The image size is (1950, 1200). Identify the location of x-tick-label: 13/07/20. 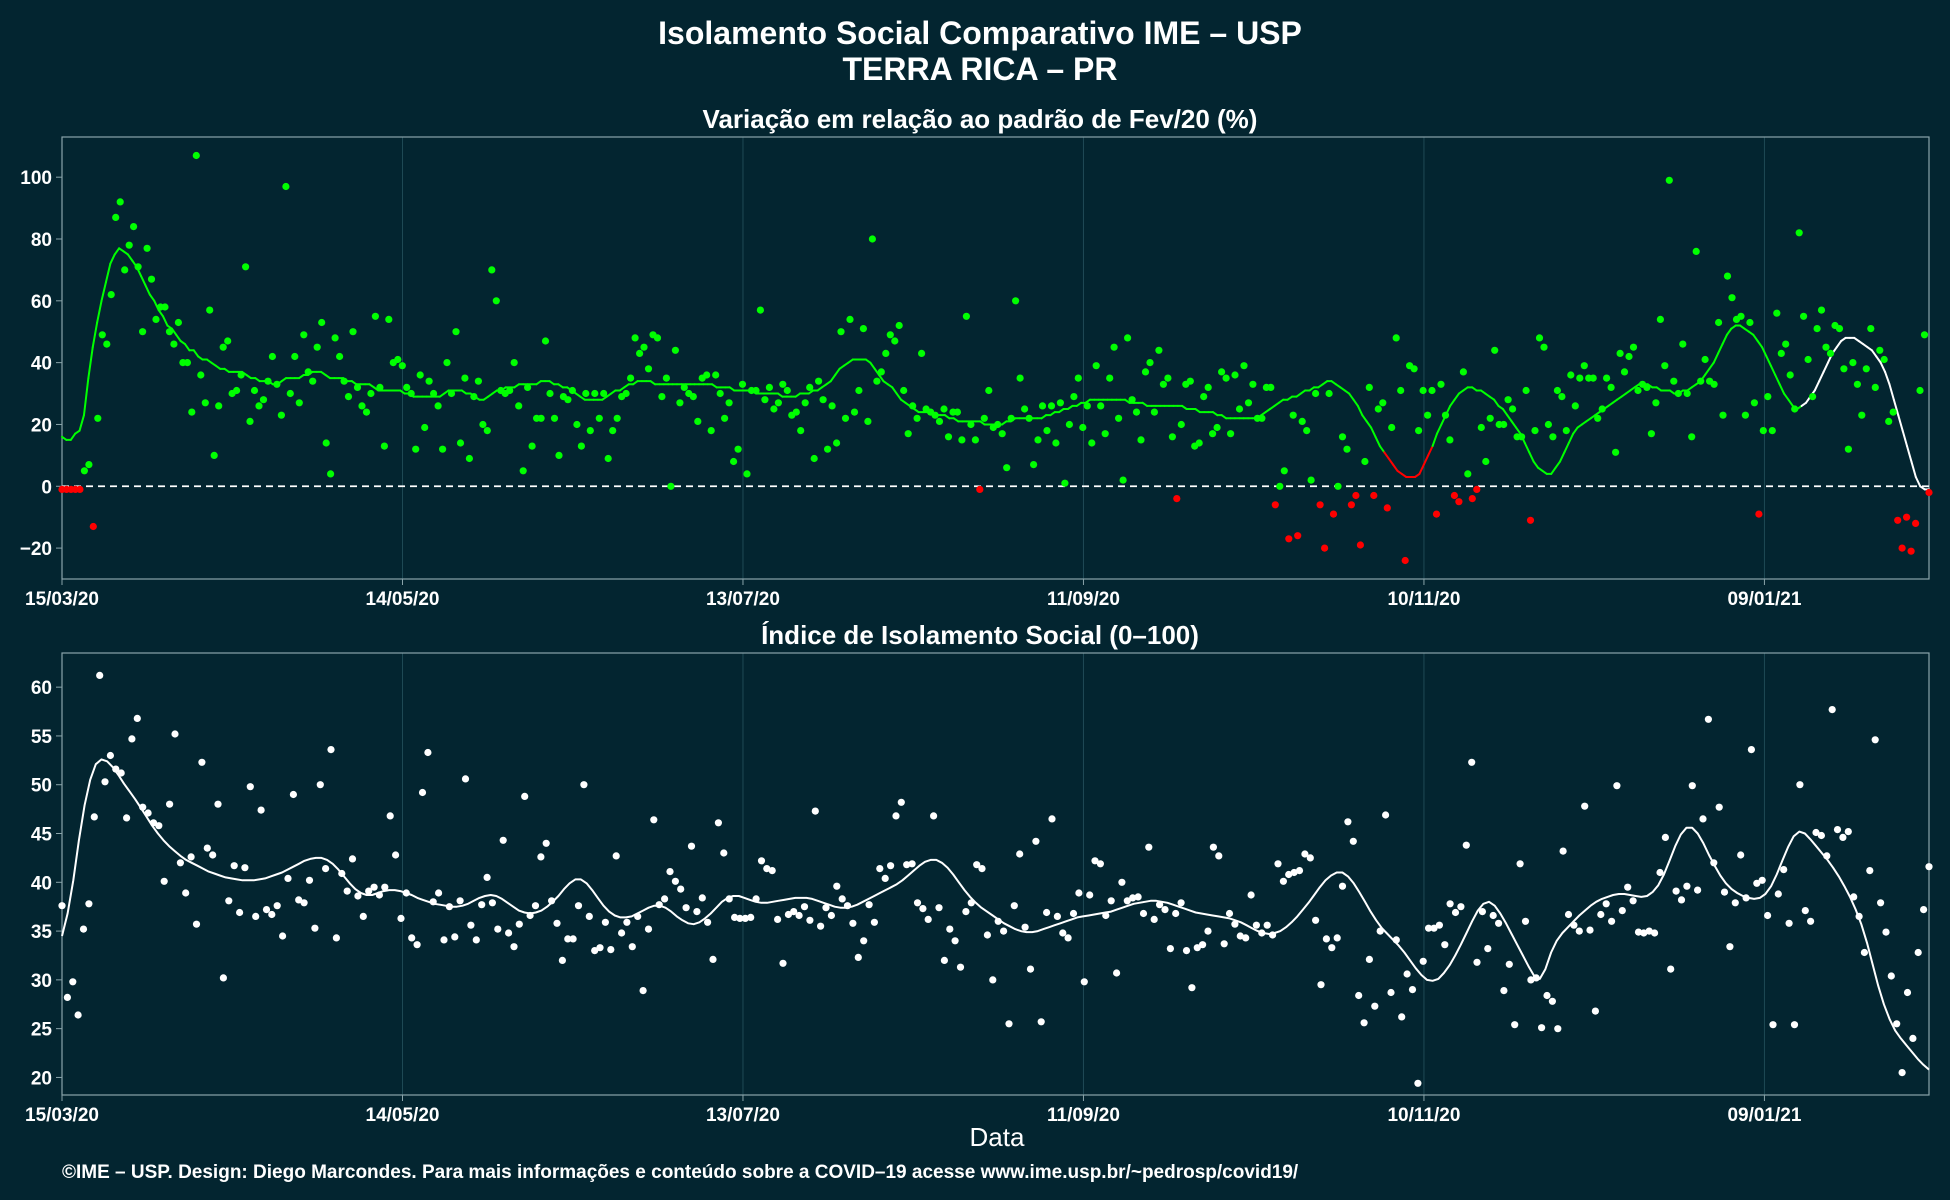
(743, 1115).